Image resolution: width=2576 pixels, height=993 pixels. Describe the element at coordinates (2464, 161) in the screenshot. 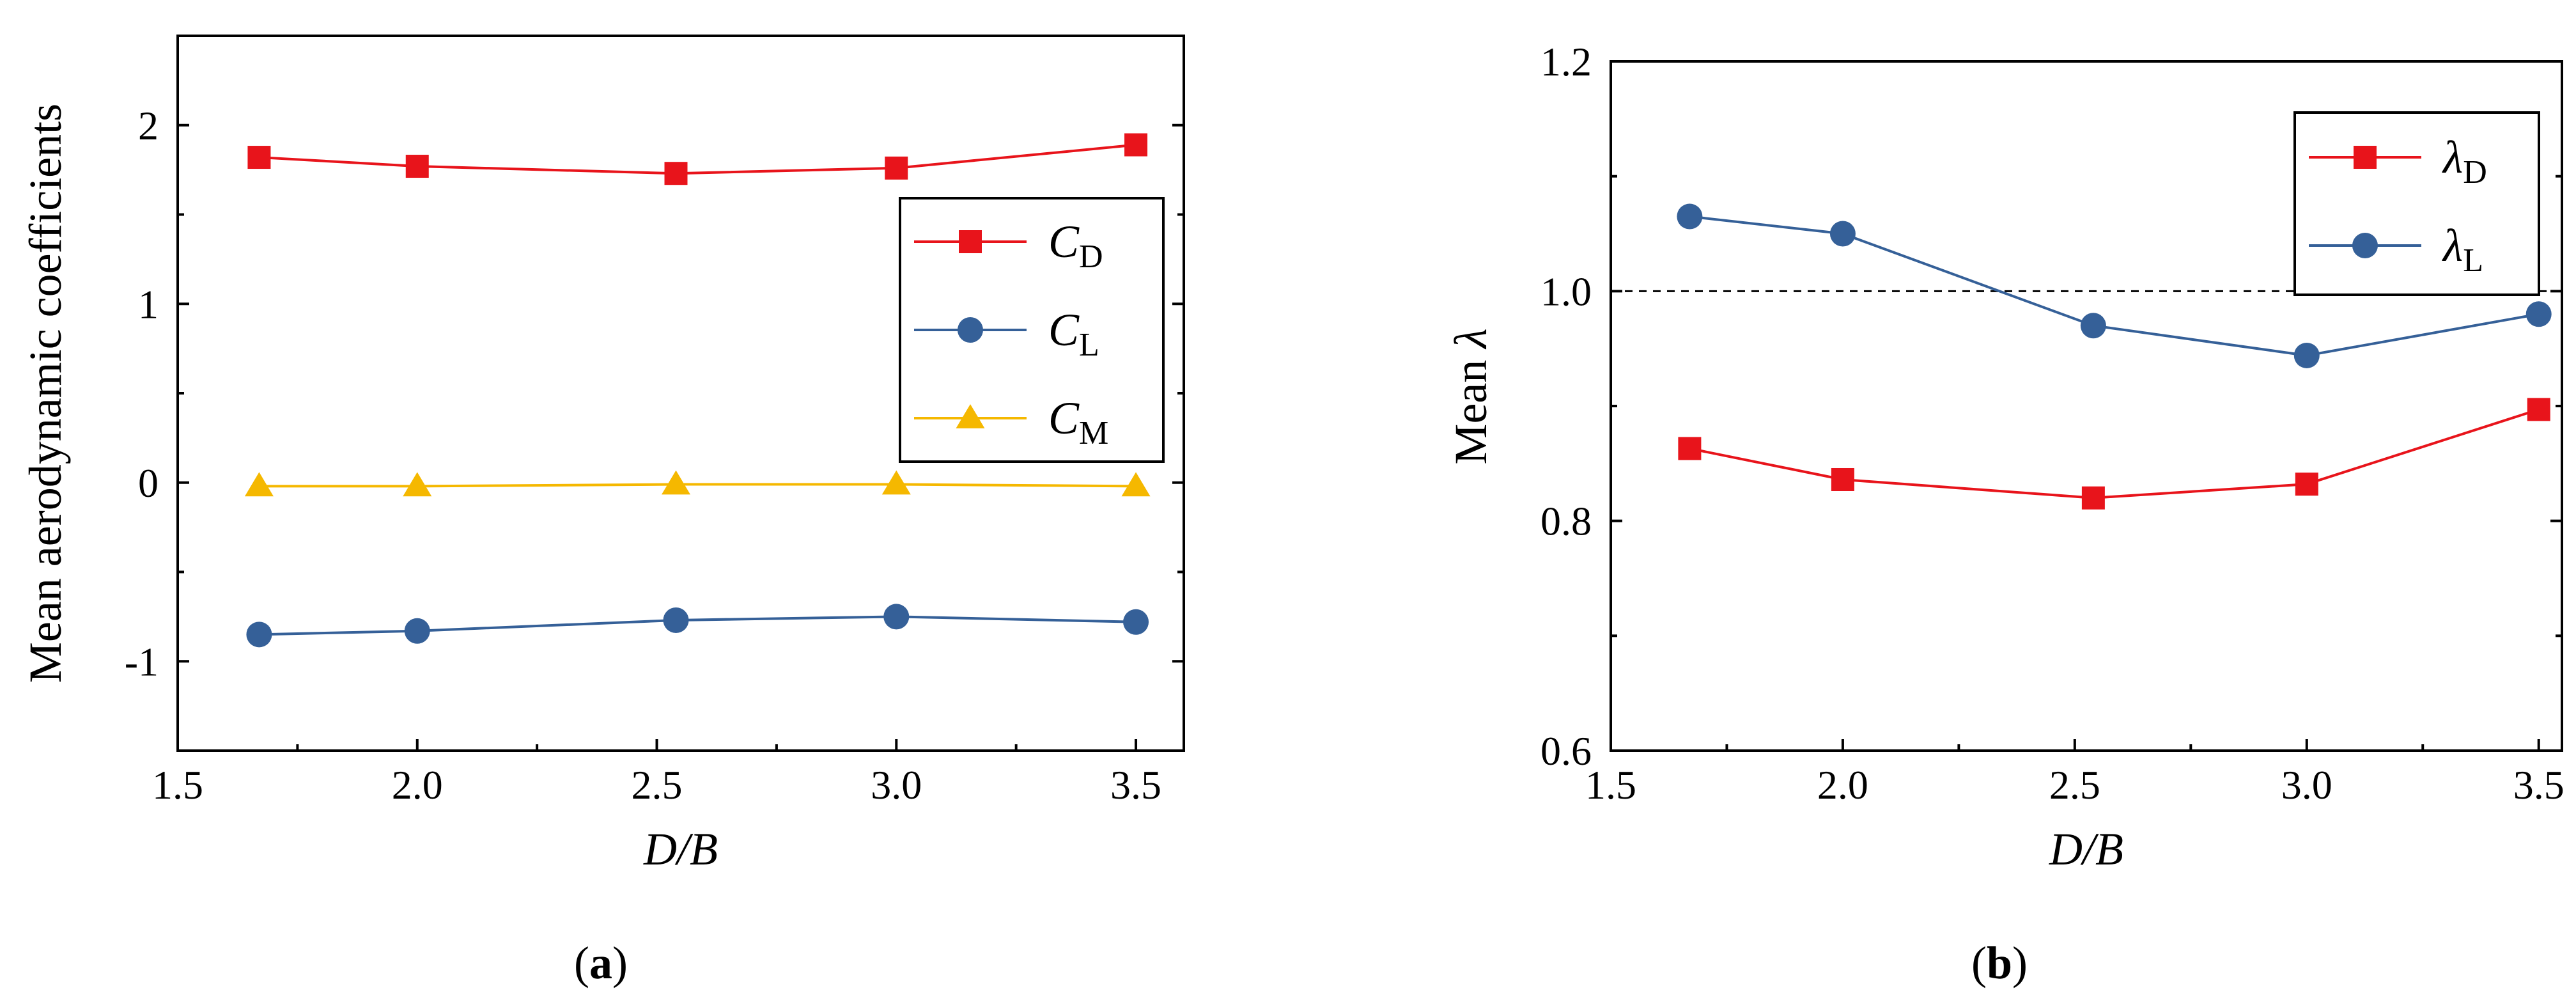

I see `legend-label-D: λD` at that location.